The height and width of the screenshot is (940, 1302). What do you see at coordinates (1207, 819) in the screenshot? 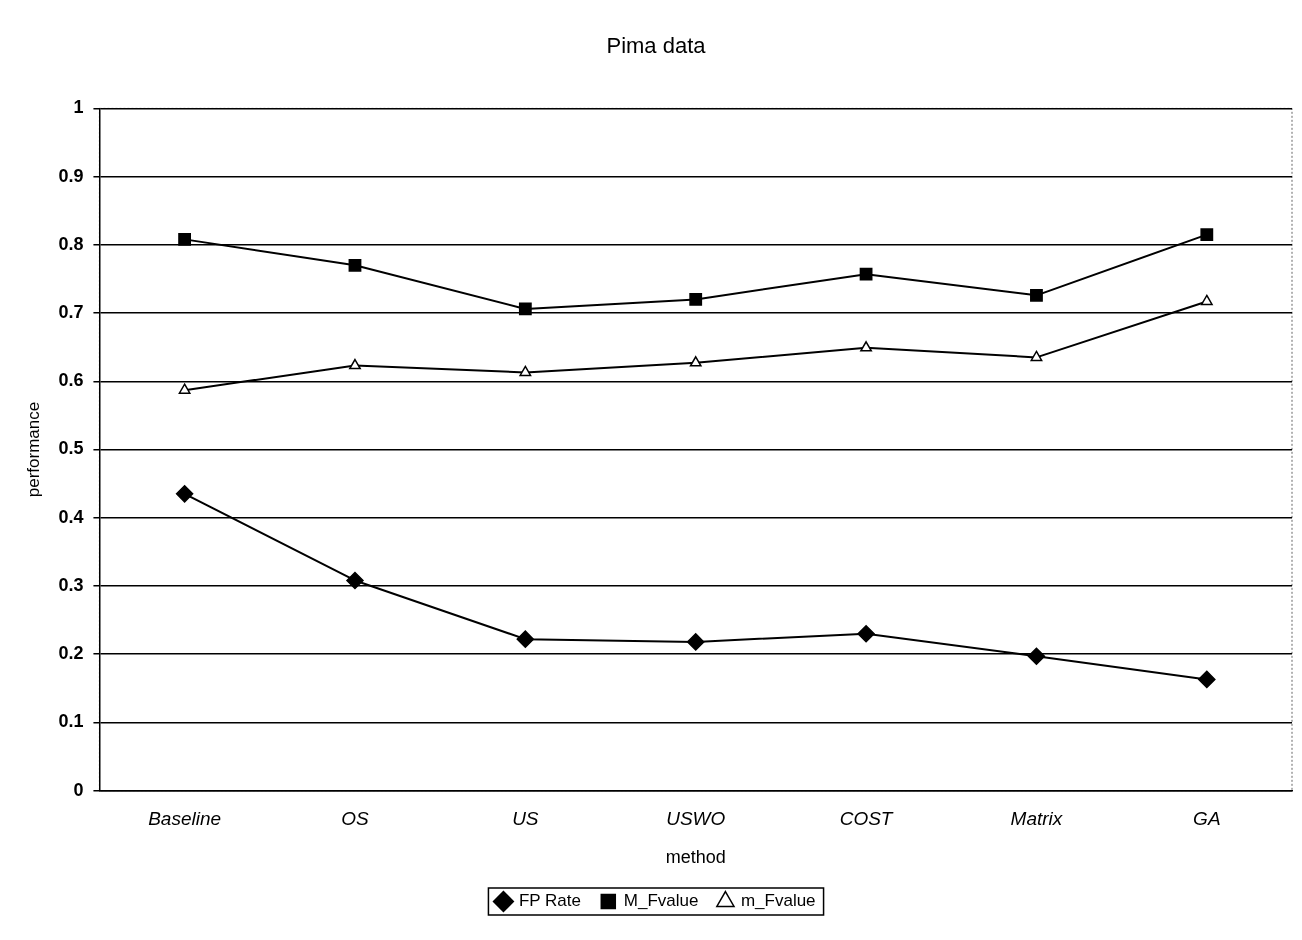
I see `x-tick-label: GA` at bounding box center [1207, 819].